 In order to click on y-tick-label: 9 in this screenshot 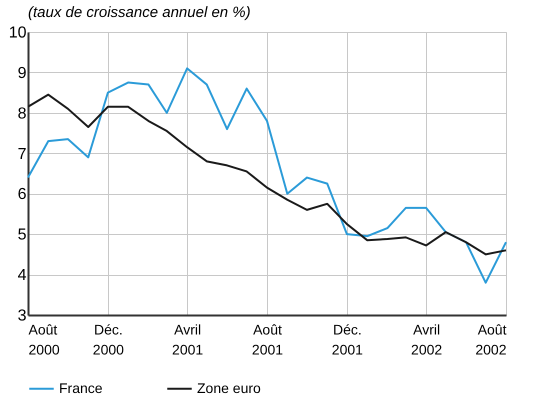, I will do `click(22, 73)`.